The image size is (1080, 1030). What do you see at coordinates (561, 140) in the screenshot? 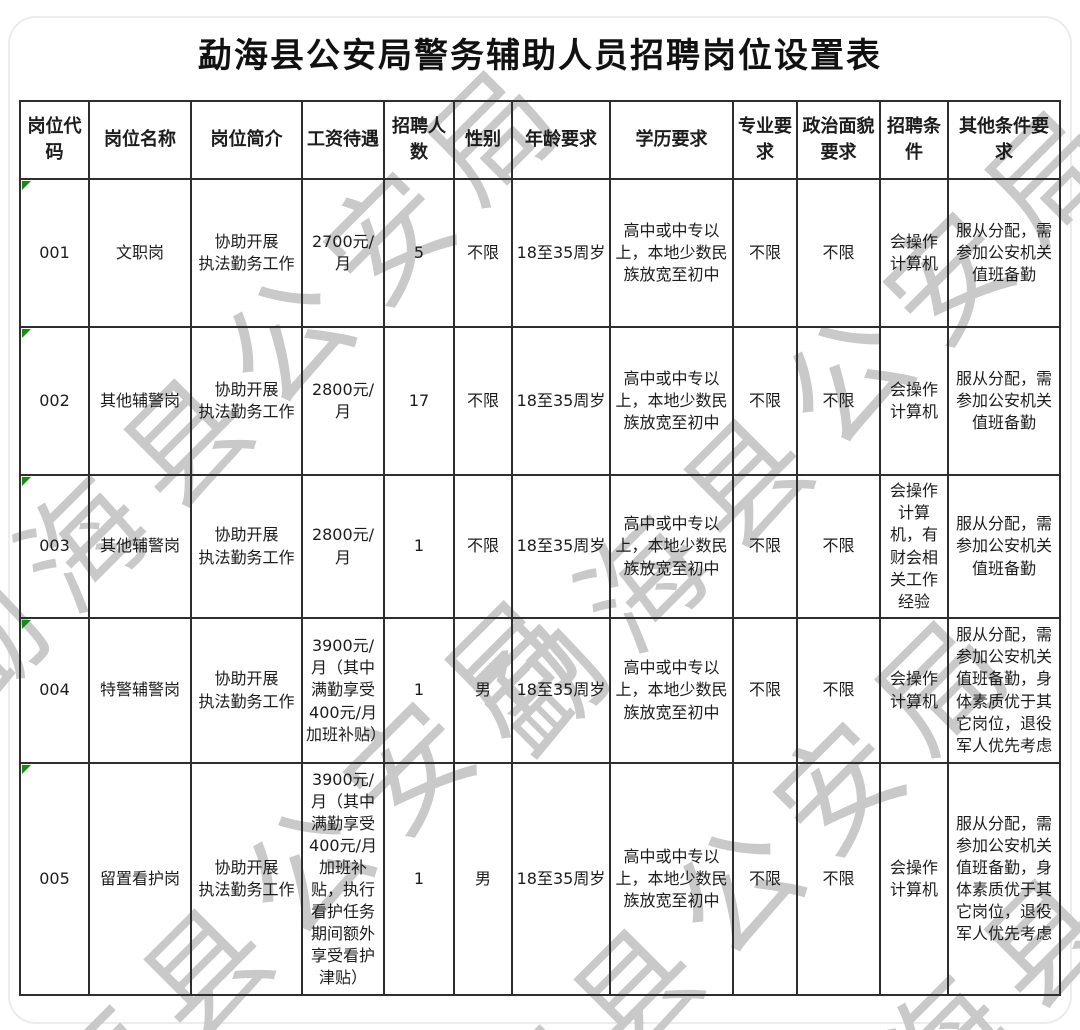
I see `col-header-age: 年龄要求` at bounding box center [561, 140].